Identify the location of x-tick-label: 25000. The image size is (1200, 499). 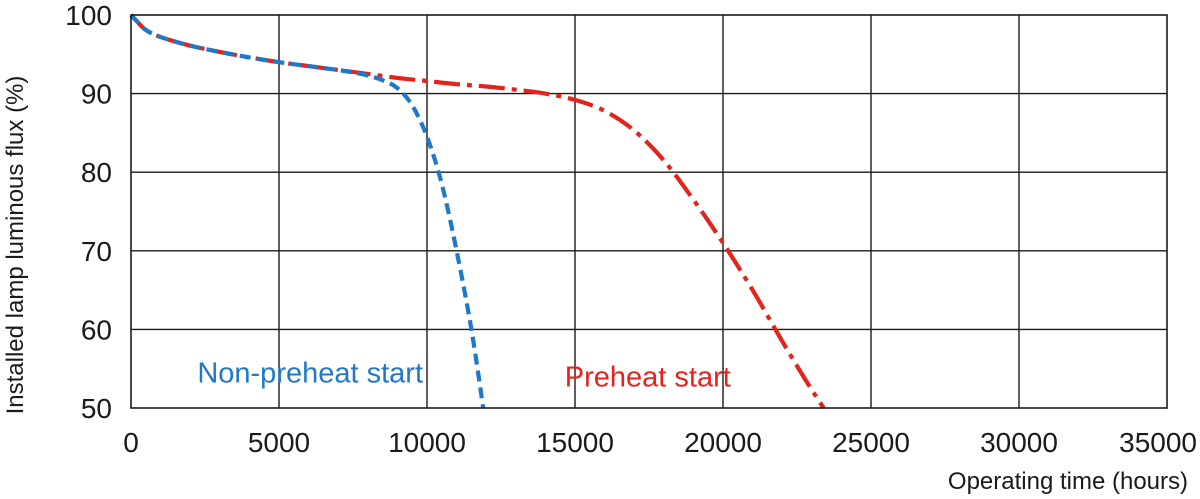
(871, 442).